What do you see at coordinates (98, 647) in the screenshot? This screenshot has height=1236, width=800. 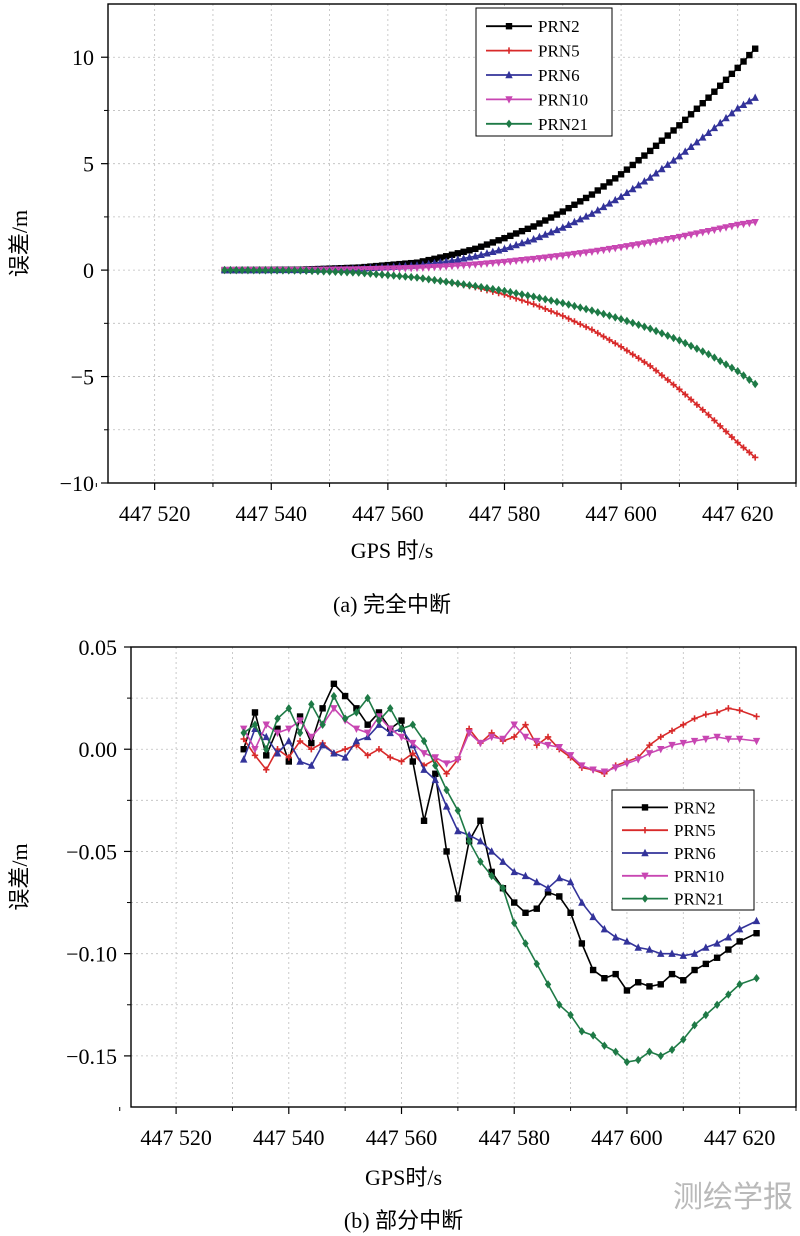 I see `y-tick-label: 0.05` at bounding box center [98, 647].